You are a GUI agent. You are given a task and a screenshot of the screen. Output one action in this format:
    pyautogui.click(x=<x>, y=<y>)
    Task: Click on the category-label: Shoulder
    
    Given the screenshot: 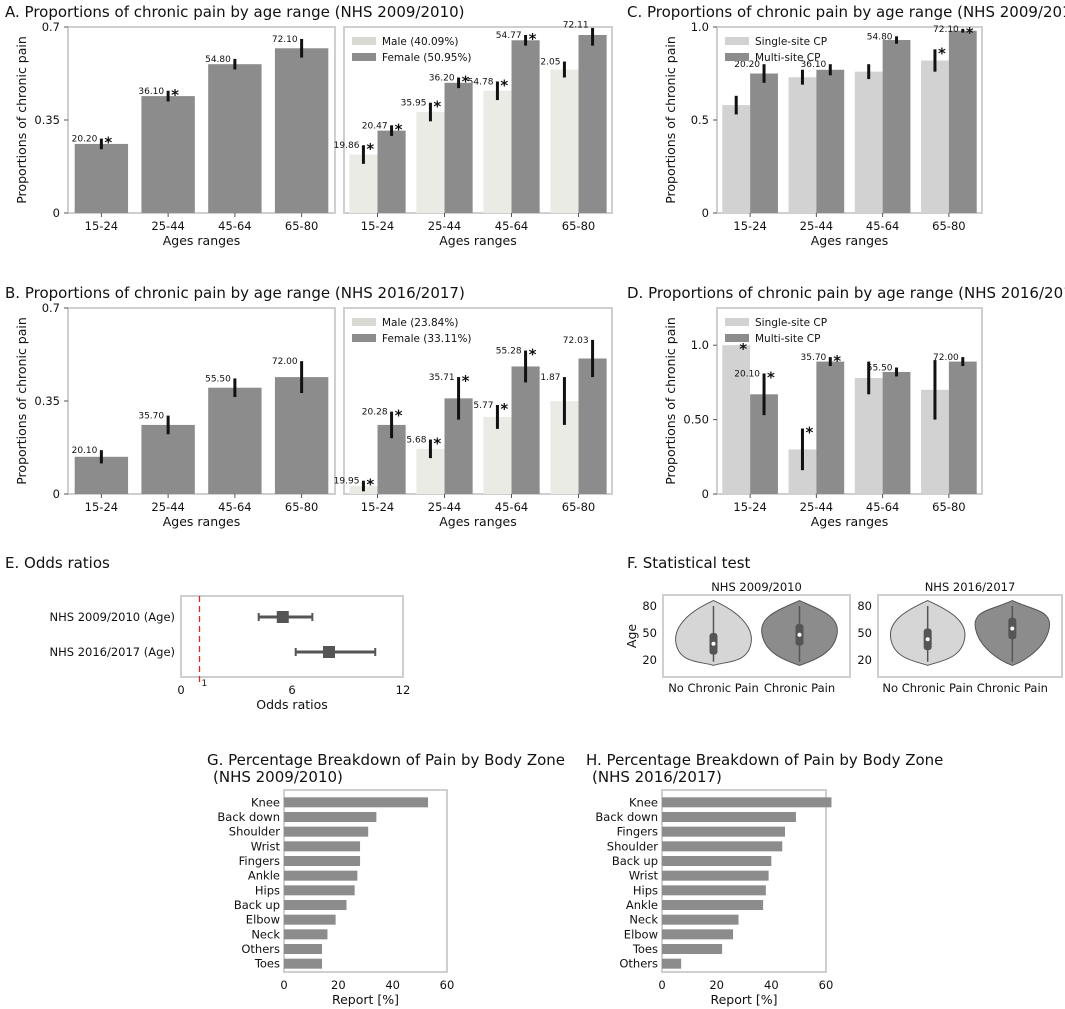 What is the action you would take?
    pyautogui.click(x=632, y=846)
    